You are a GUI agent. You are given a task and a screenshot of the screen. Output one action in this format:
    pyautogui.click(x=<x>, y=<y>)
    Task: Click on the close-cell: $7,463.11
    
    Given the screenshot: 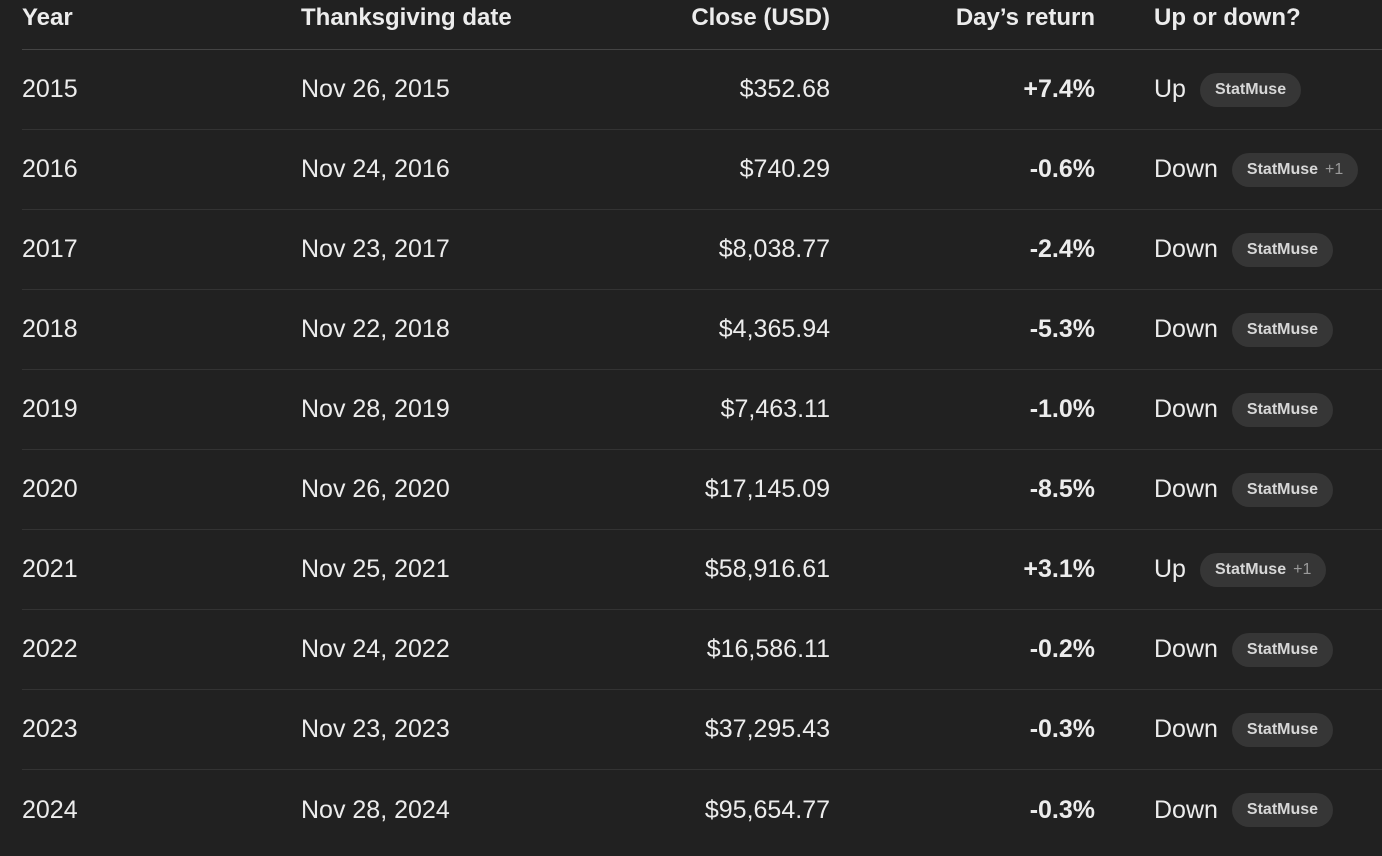 What is the action you would take?
    pyautogui.click(x=775, y=409)
    